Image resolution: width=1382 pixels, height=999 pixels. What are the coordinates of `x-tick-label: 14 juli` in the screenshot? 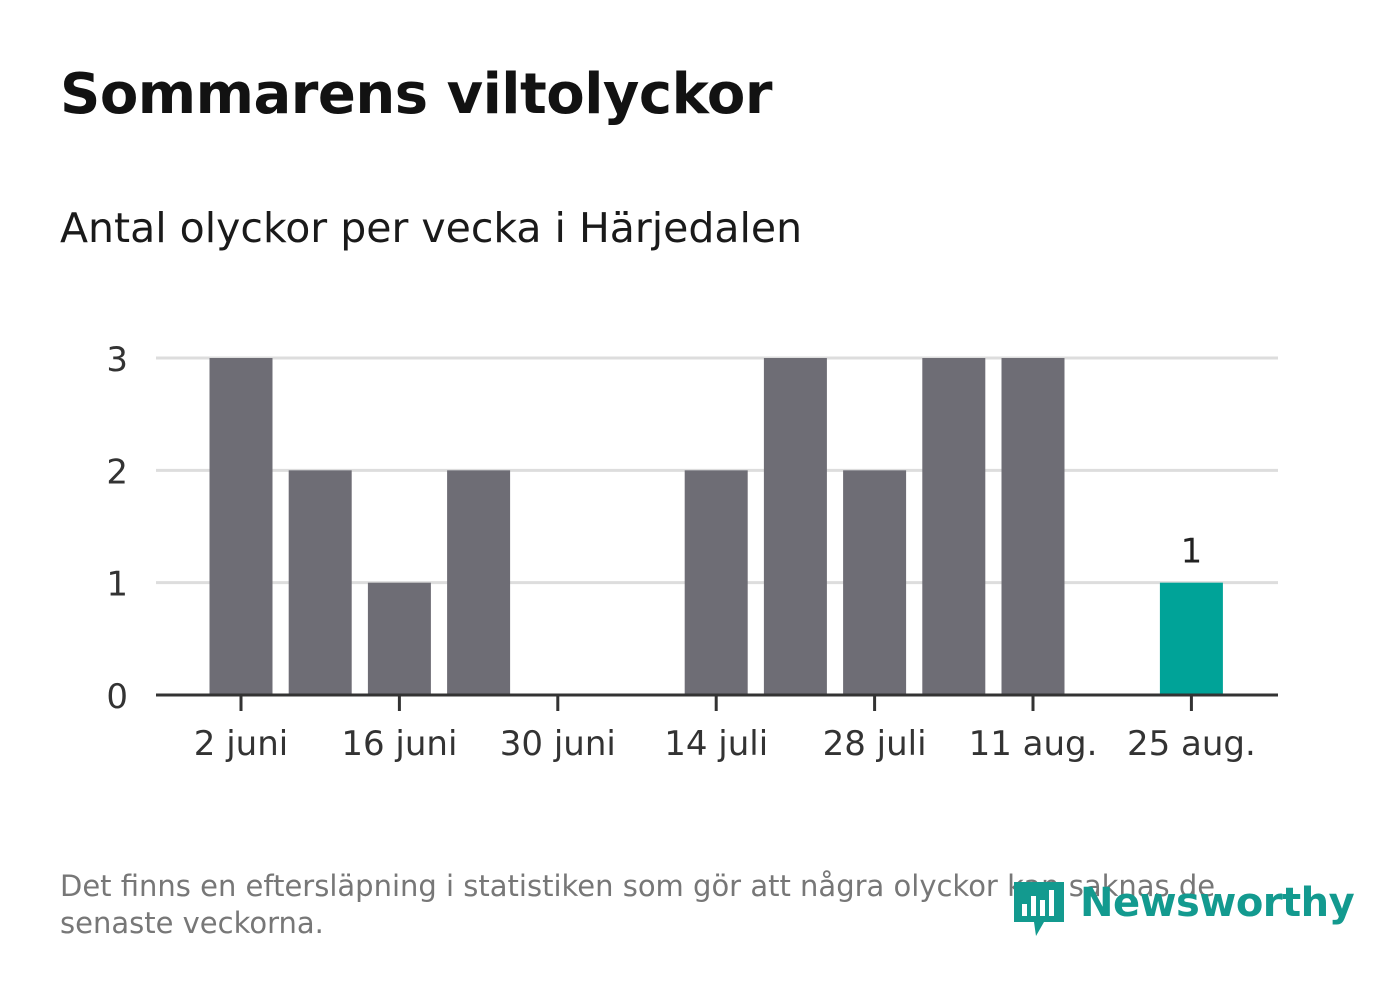 It's located at (716, 744).